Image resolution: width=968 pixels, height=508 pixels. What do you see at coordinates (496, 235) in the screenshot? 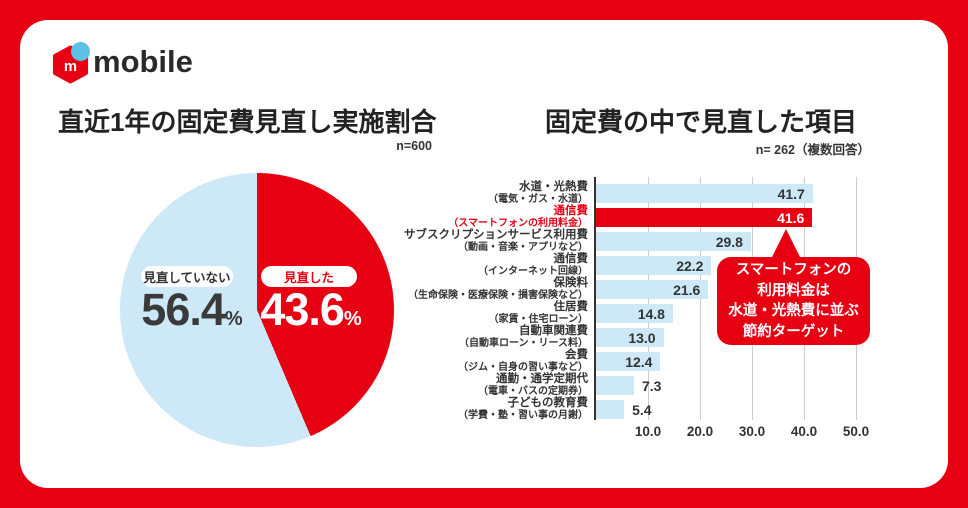
I see `category-main: サブスクリプションサービス利用費` at bounding box center [496, 235].